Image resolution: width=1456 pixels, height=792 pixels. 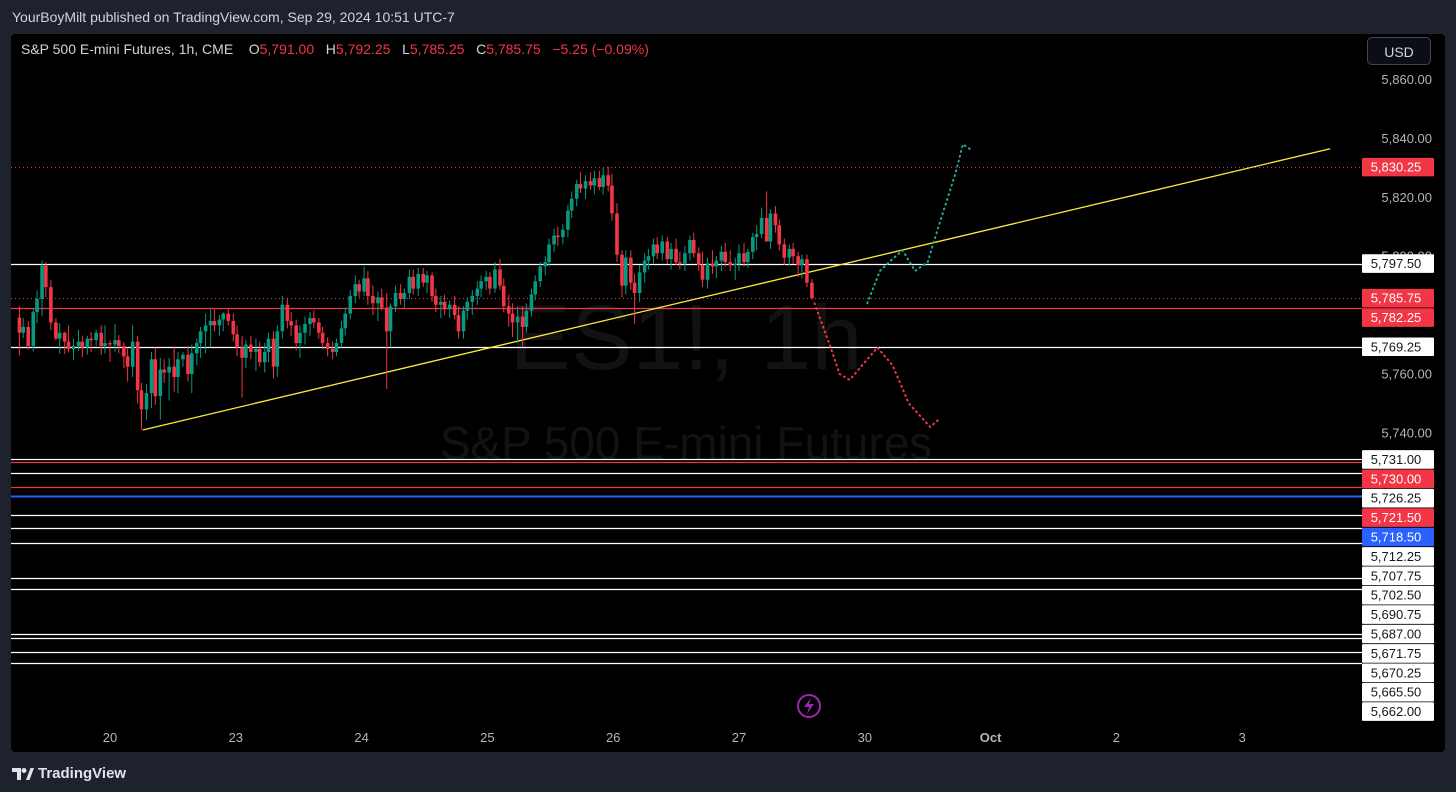 I want to click on x-tick-label: Oct, so click(x=991, y=737).